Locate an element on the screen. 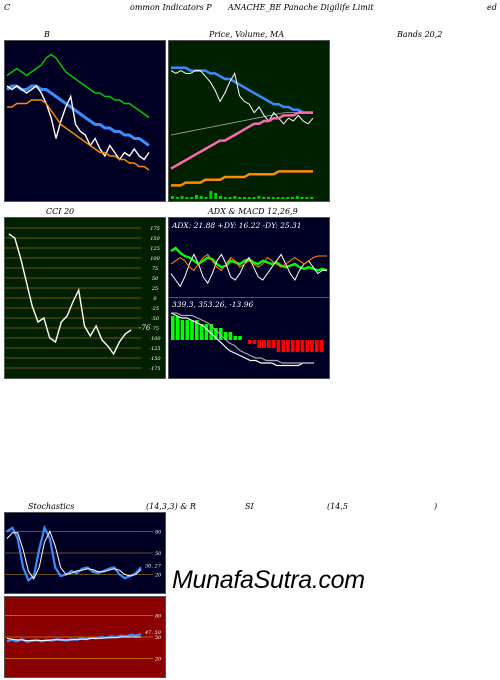  cci-level-label: -125 is located at coordinates (154, 349).